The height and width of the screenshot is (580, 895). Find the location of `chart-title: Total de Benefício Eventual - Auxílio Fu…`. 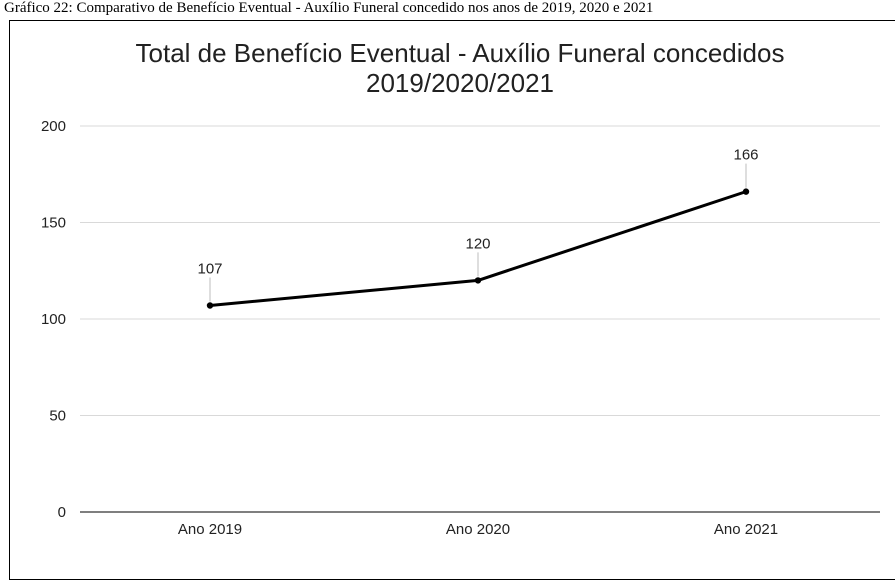

chart-title: Total de Benefício Eventual - Auxílio Fu… is located at coordinates (460, 53).